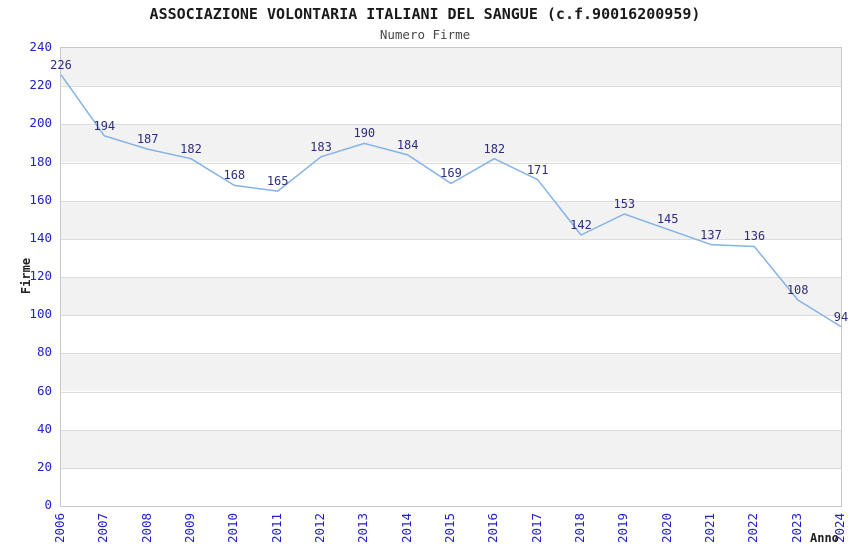 The image size is (850, 550). I want to click on x-axis-tick-label: 2016, so click(493, 528).